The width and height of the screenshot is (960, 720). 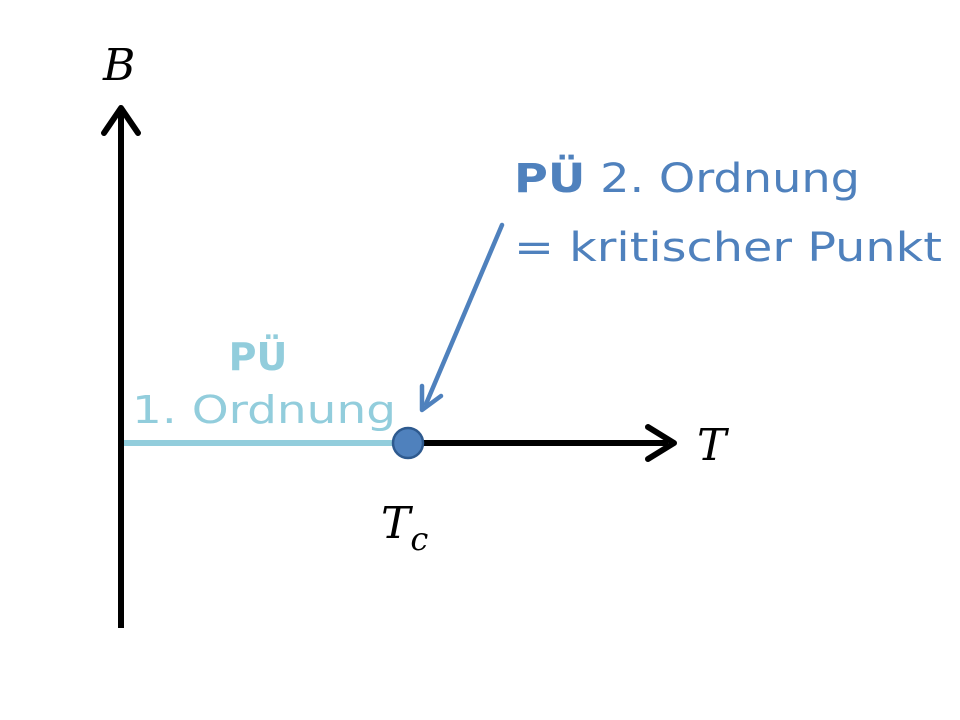 I want to click on x-axis-label: T, so click(x=713, y=445).